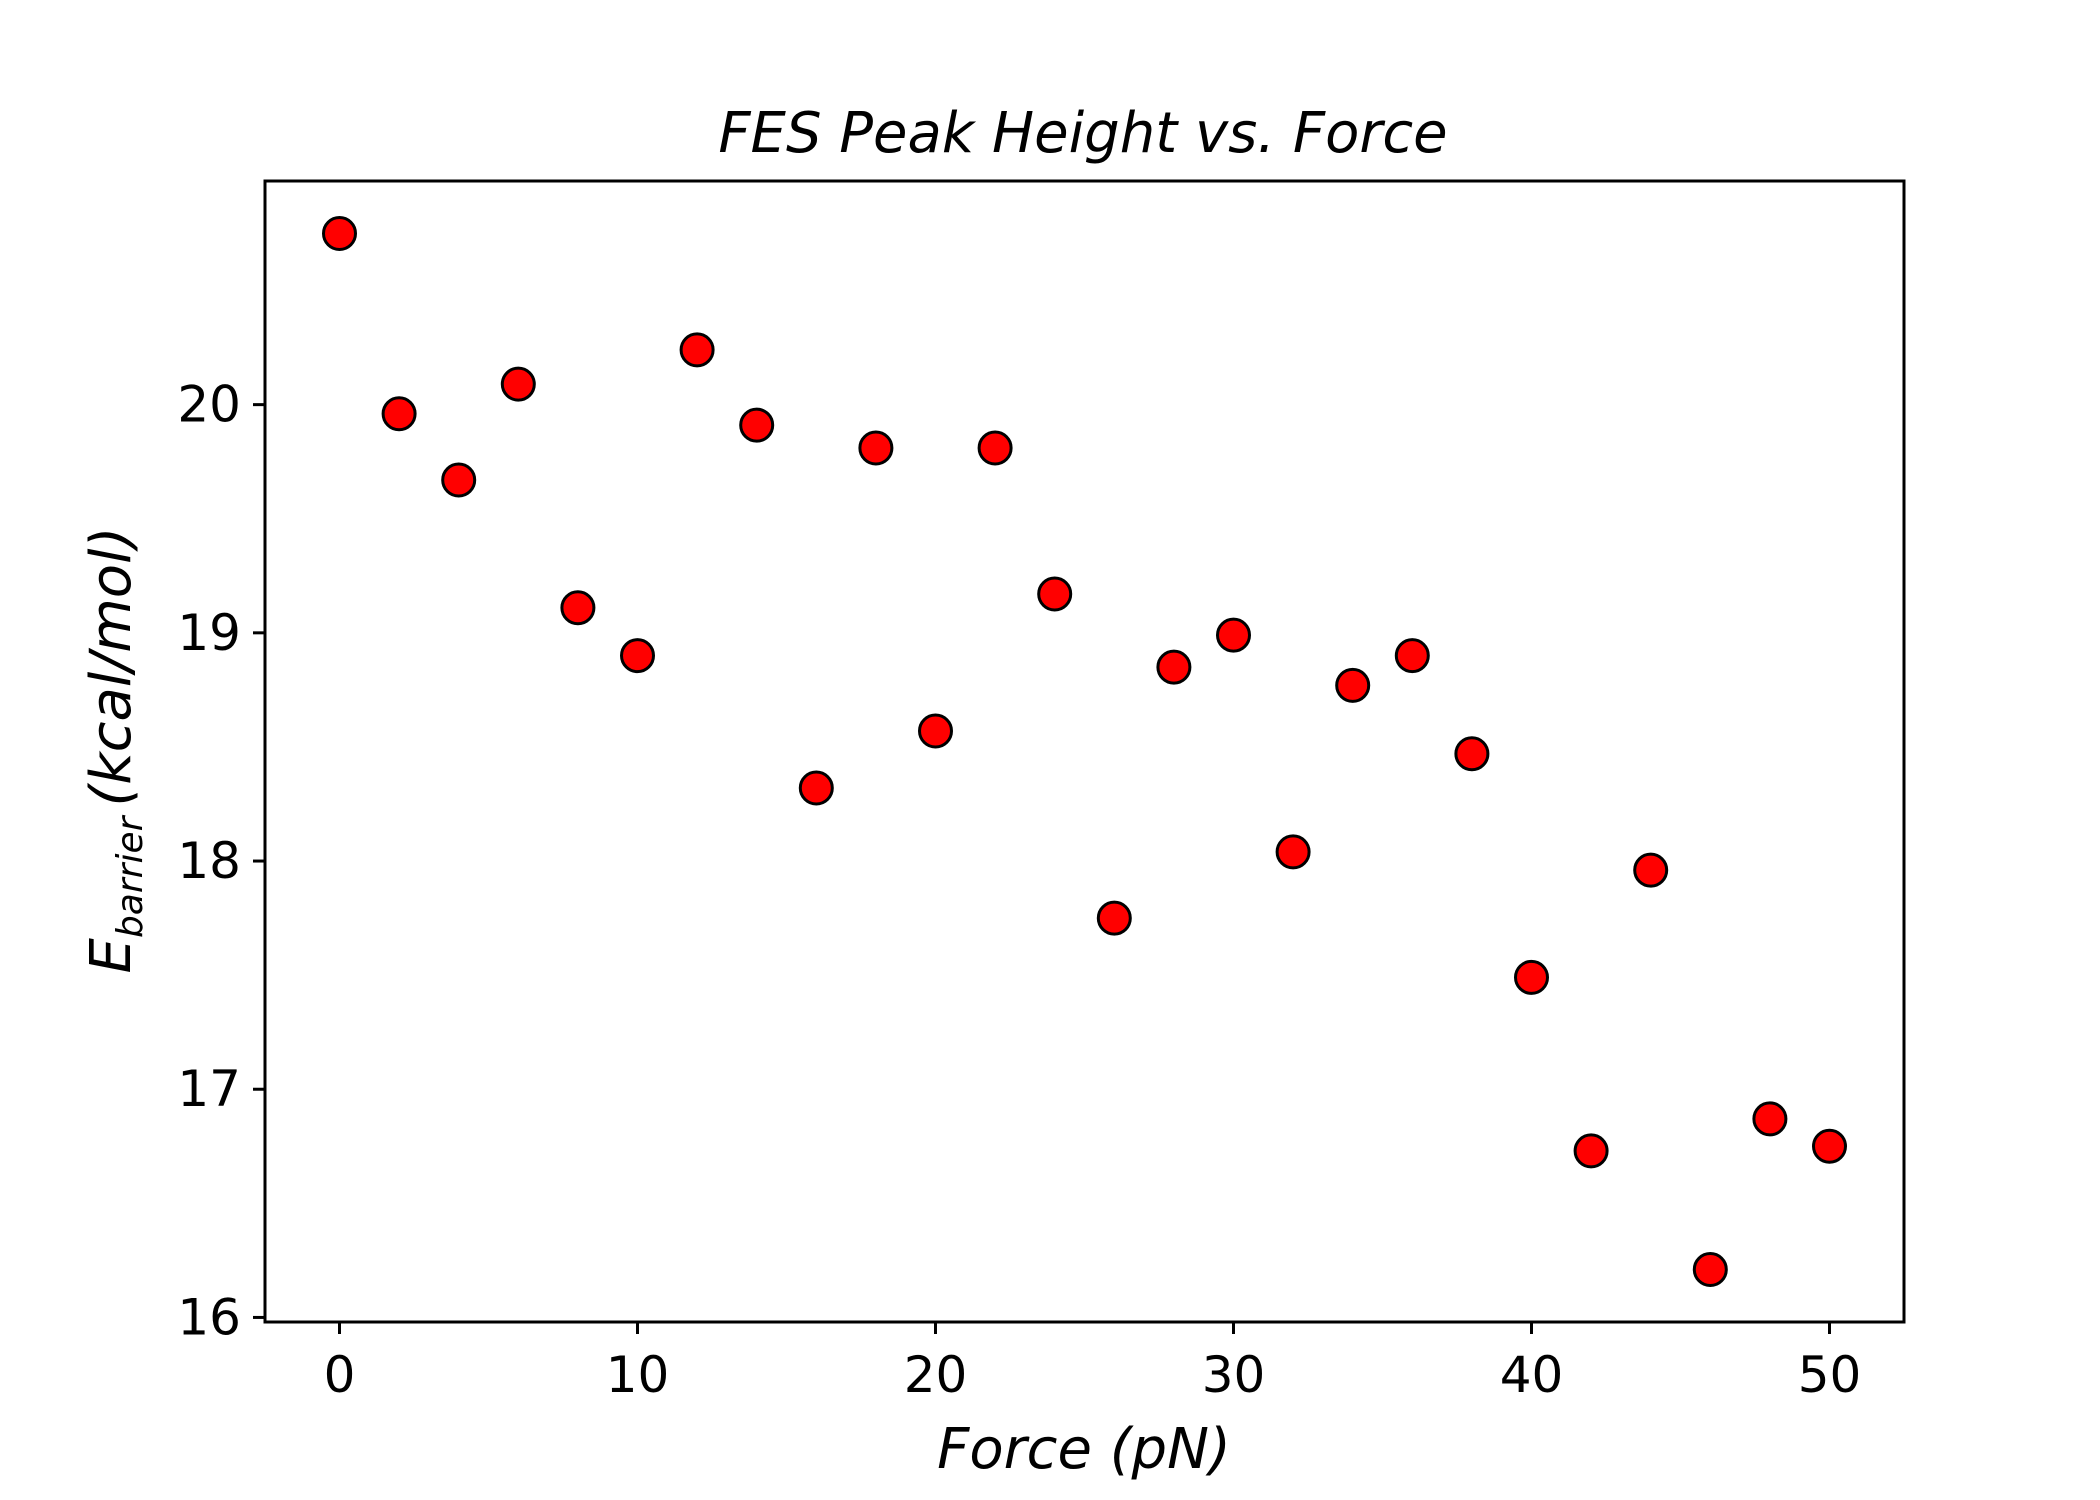 The image size is (2100, 1500). Describe the element at coordinates (1093, 1363) in the screenshot. I see `x-axis-ticks: 0 10 20 30 40 50` at that location.